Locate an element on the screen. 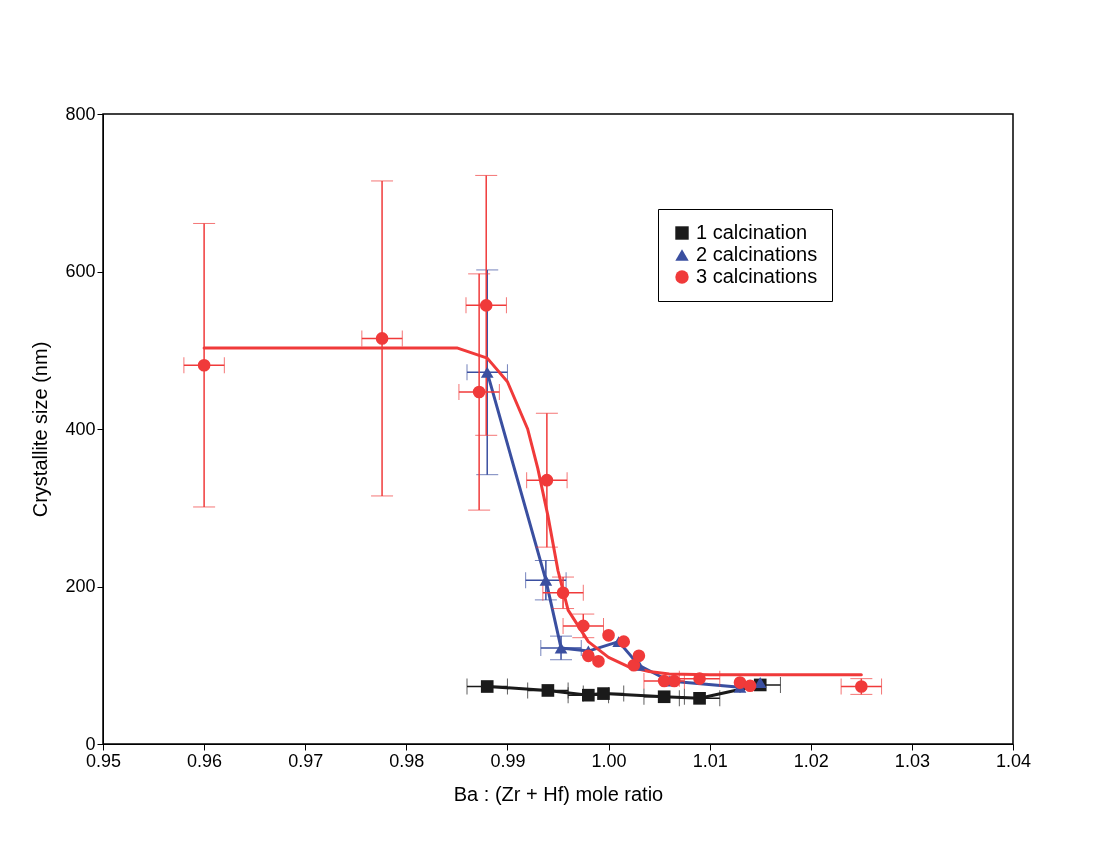 This screenshot has width=1094, height=861. x-tick-label: 1.03 is located at coordinates (912, 760).